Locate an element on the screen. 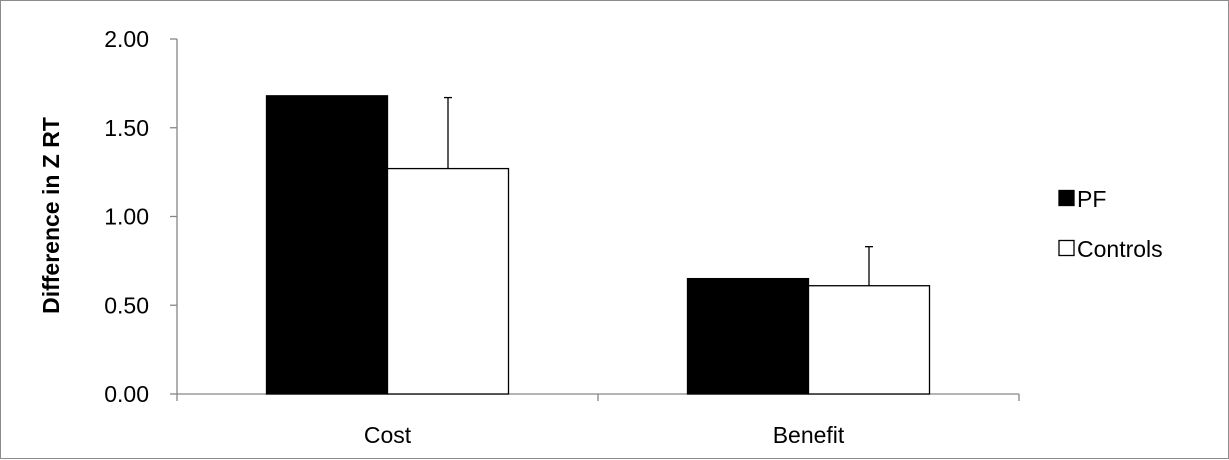 This screenshot has width=1229, height=460. y-tick-label: 1.50 is located at coordinates (126, 128).